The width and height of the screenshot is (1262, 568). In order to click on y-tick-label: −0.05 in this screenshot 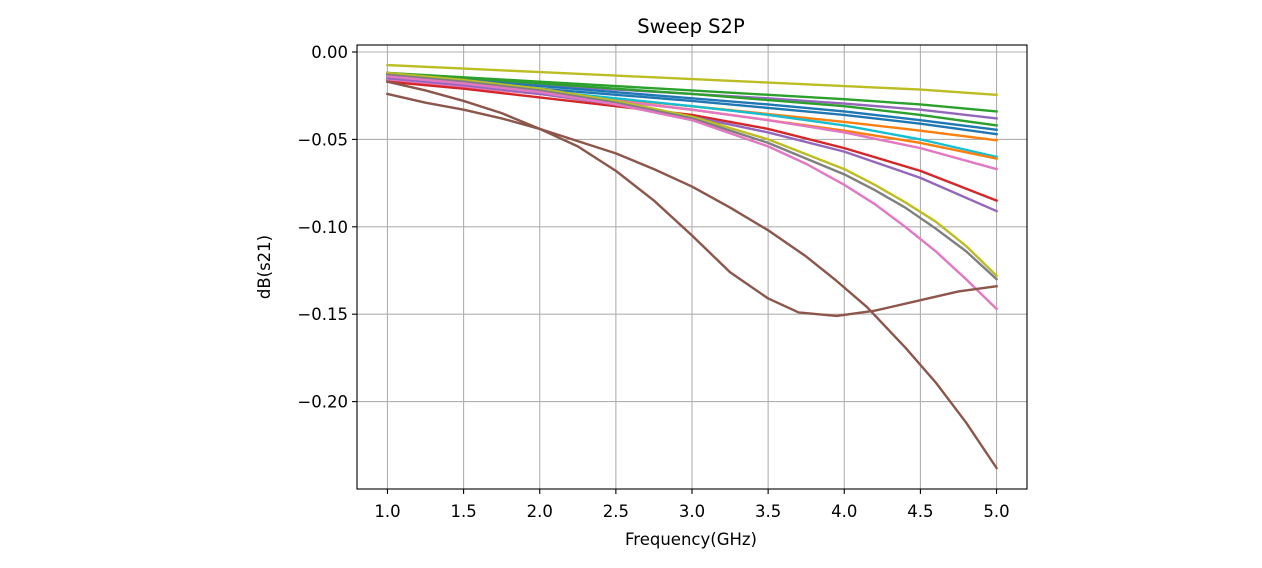, I will do `click(322, 139)`.